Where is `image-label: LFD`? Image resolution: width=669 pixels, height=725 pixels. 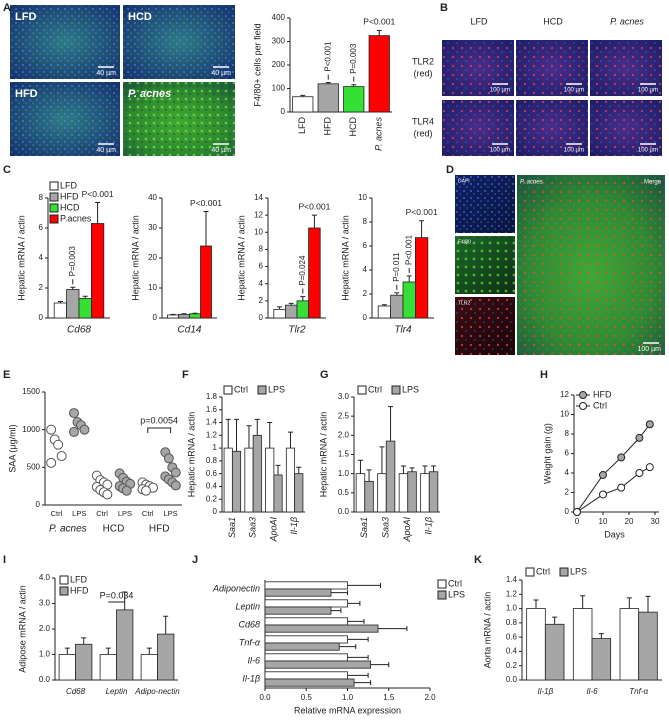 image-label: LFD is located at coordinates (25, 17).